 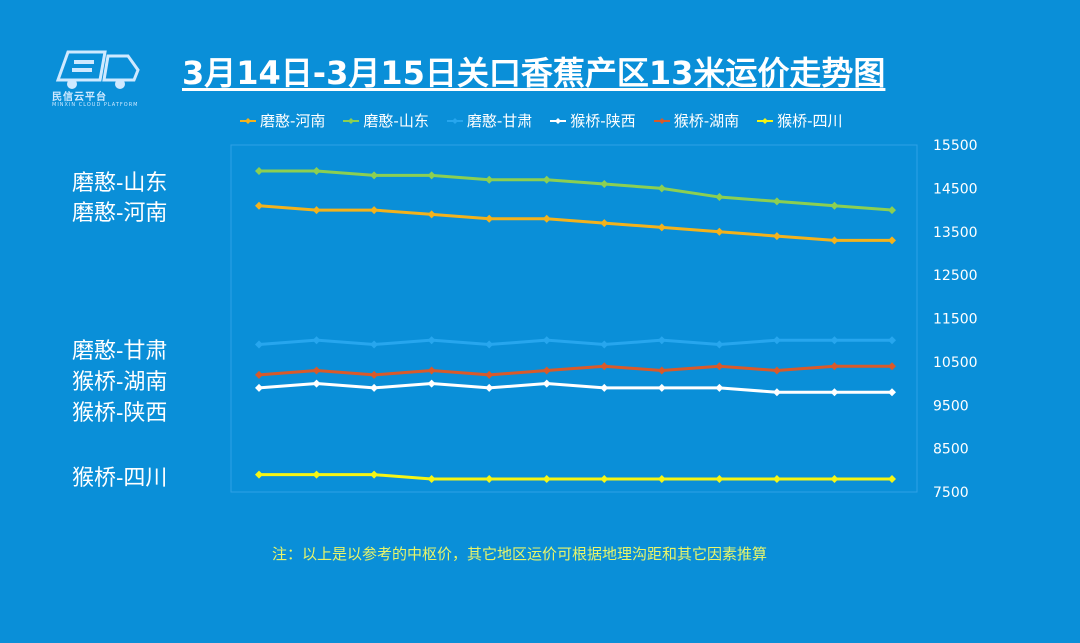 What do you see at coordinates (520, 554) in the screenshot?
I see `footnote: 注：以上是以参考的中枢价，其它地区运价可根据地理沟距和其它因素推算` at bounding box center [520, 554].